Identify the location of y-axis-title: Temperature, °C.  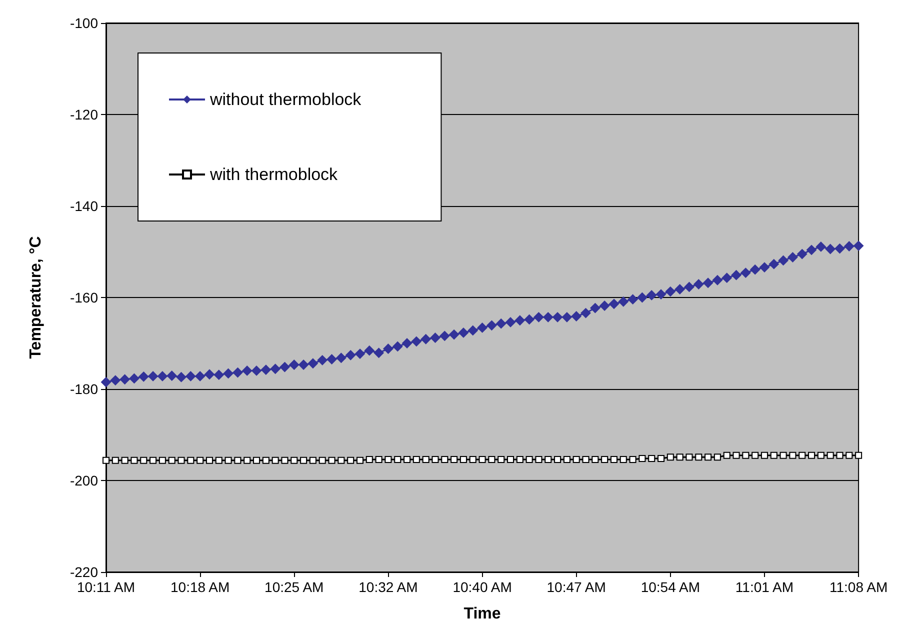
(36, 297).